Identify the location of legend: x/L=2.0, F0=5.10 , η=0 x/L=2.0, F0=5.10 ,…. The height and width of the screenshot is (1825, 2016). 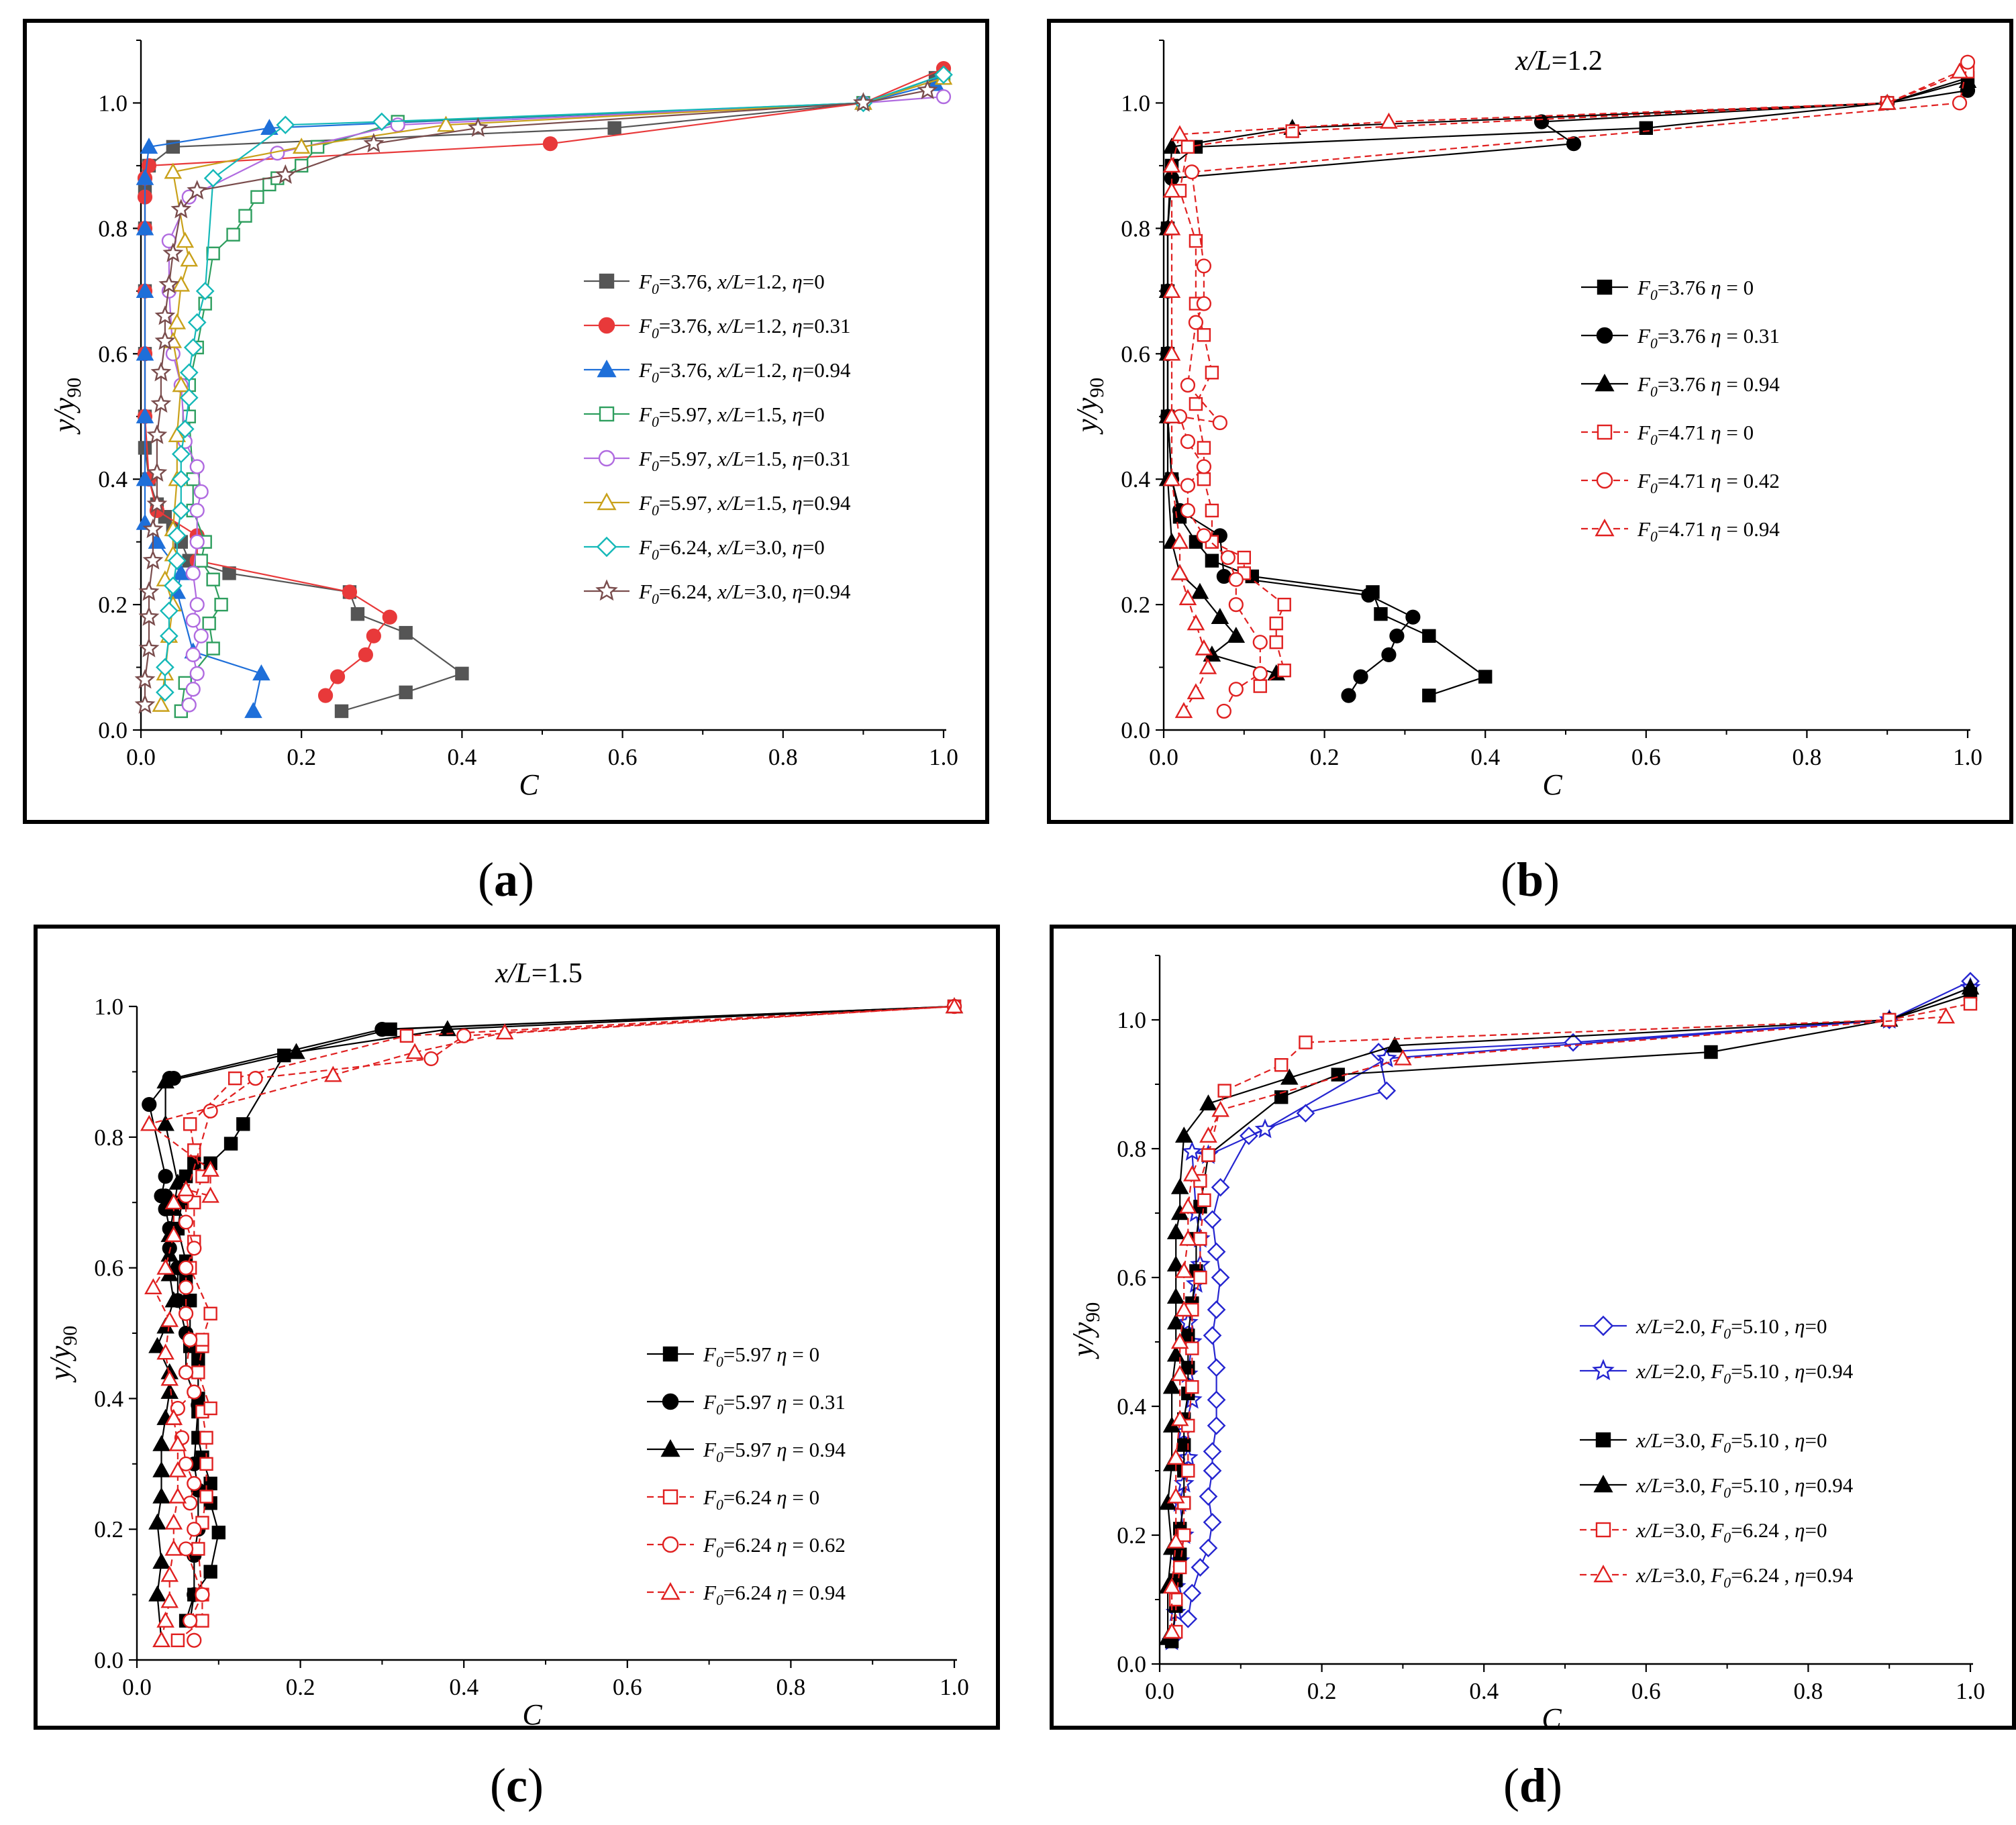
(1717, 1452).